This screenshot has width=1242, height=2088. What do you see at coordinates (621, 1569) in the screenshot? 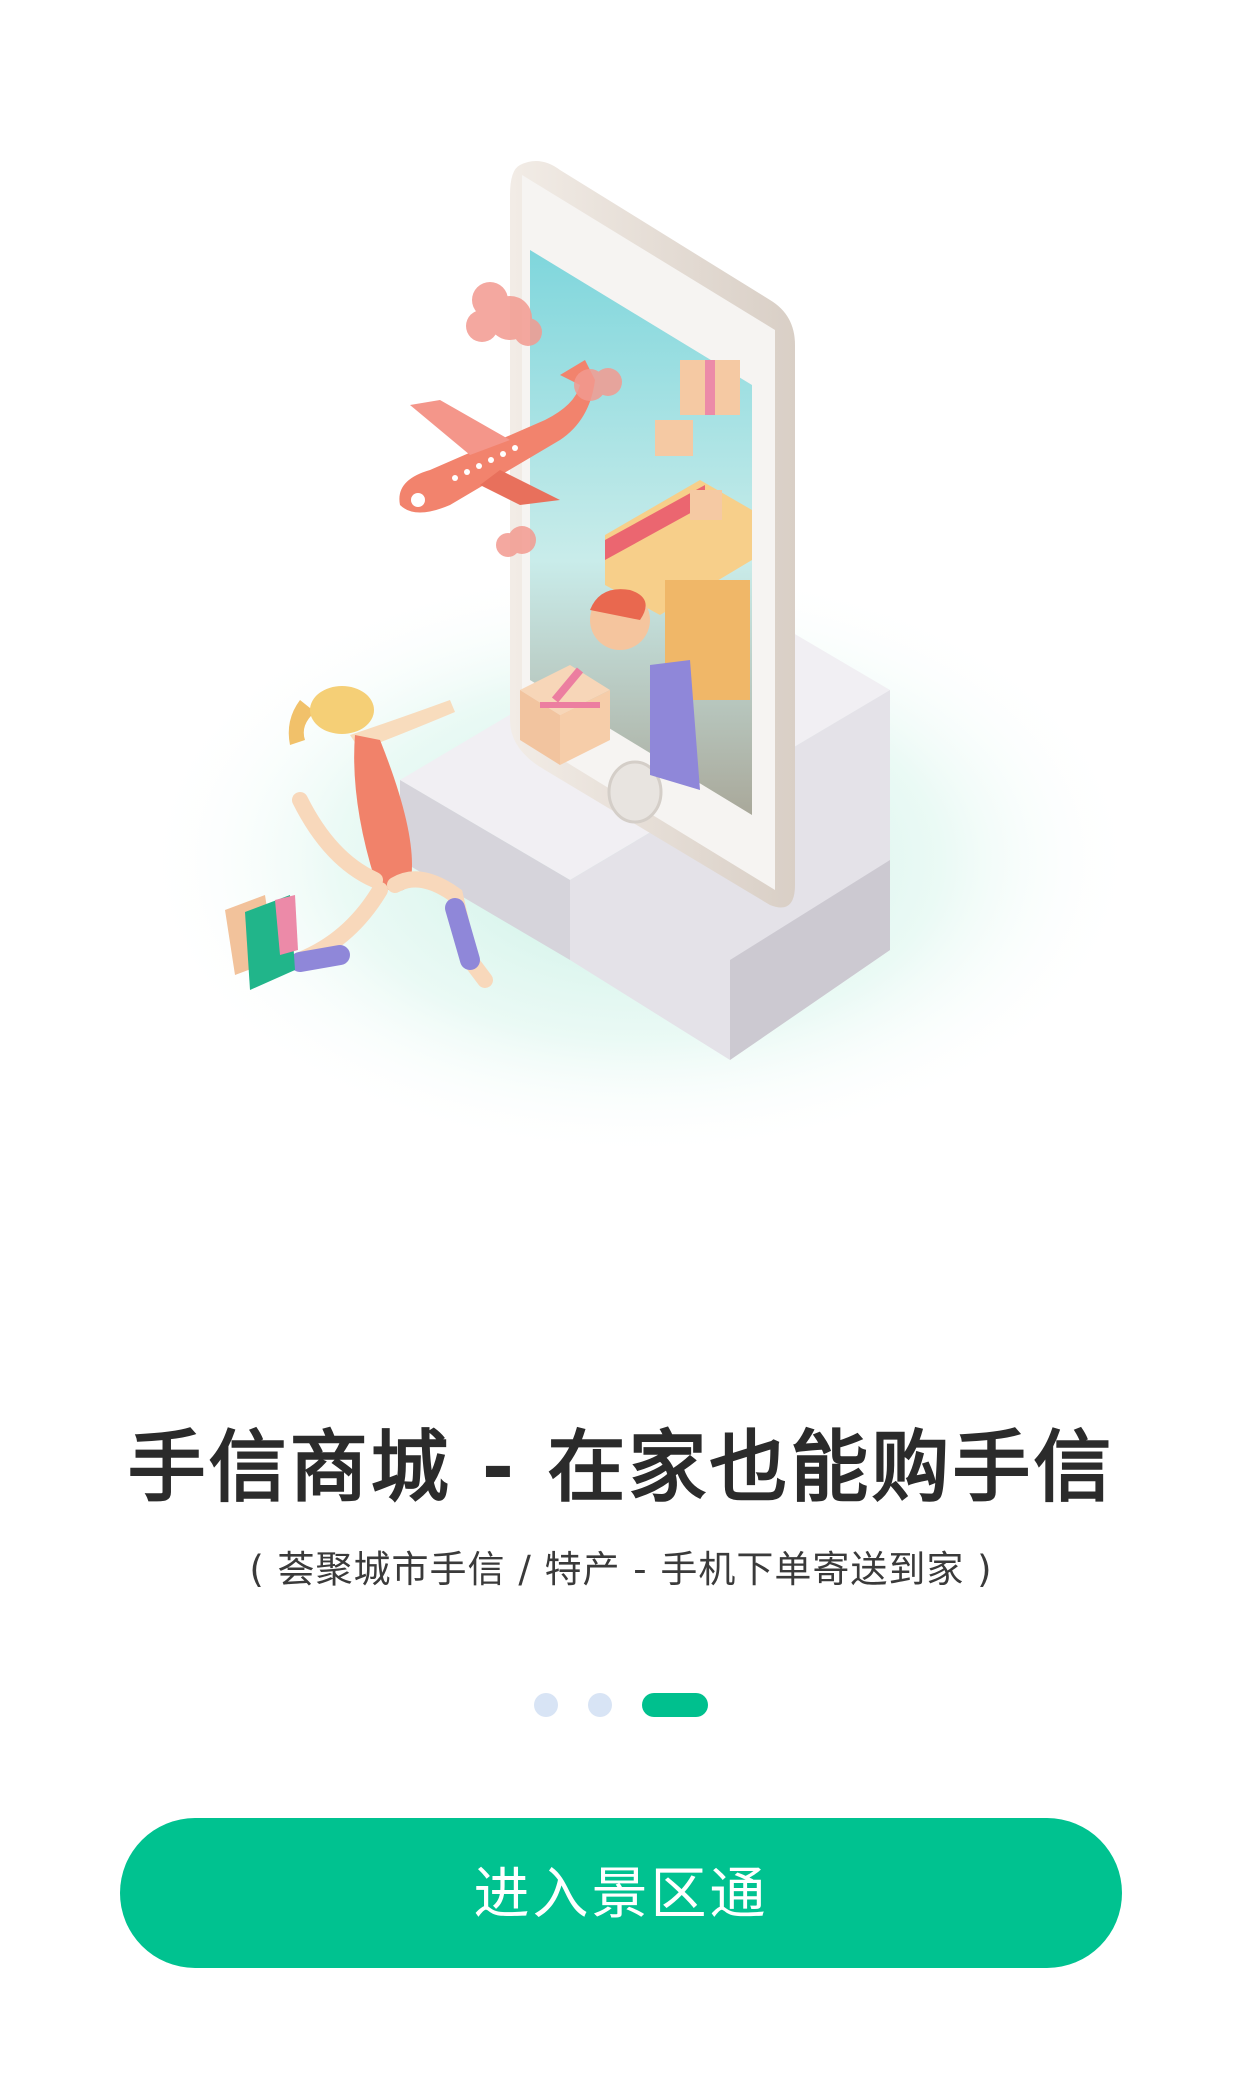
I see `page-subtitle: ( 荟聚城市手信 / 特产 - 手机下单寄送到家 )` at bounding box center [621, 1569].